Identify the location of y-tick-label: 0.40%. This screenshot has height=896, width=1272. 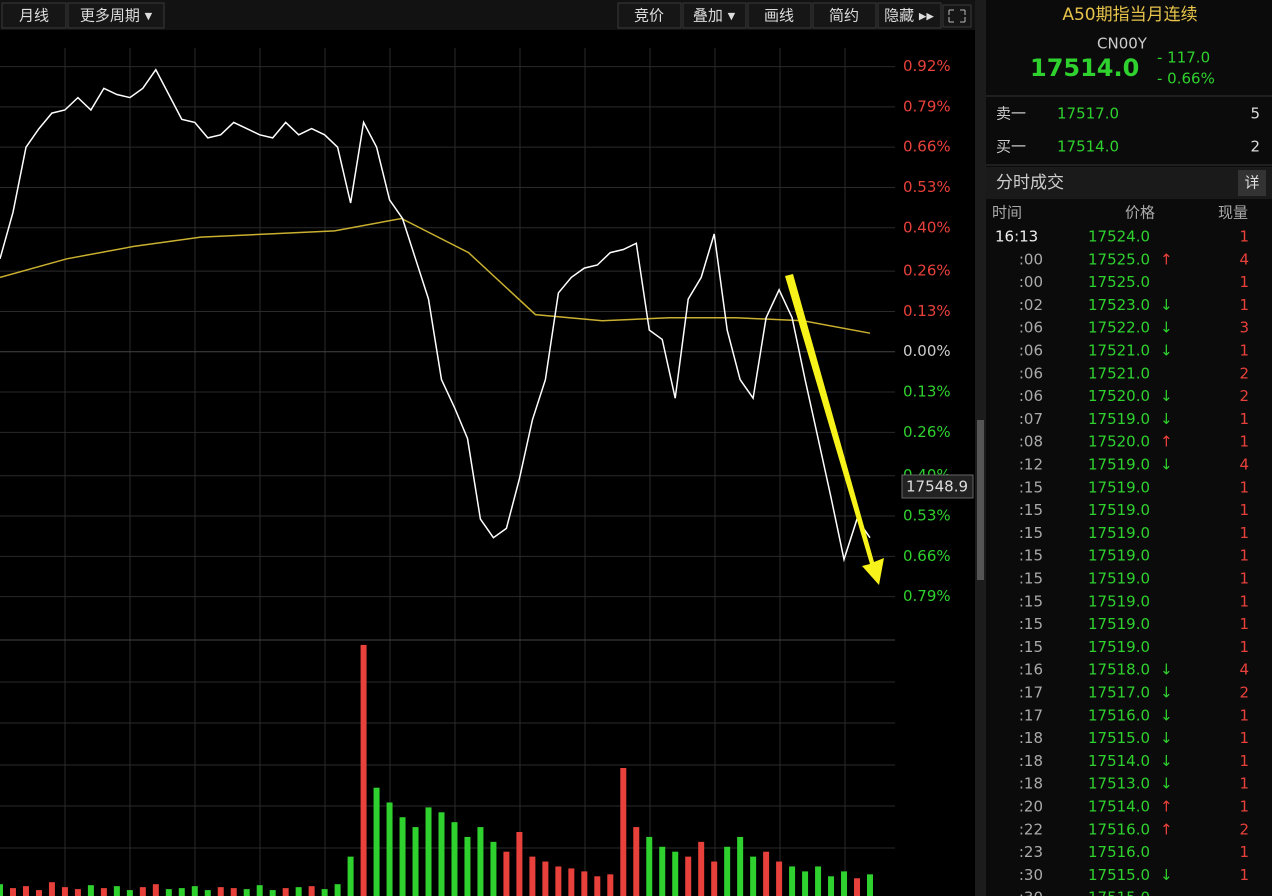
(927, 227).